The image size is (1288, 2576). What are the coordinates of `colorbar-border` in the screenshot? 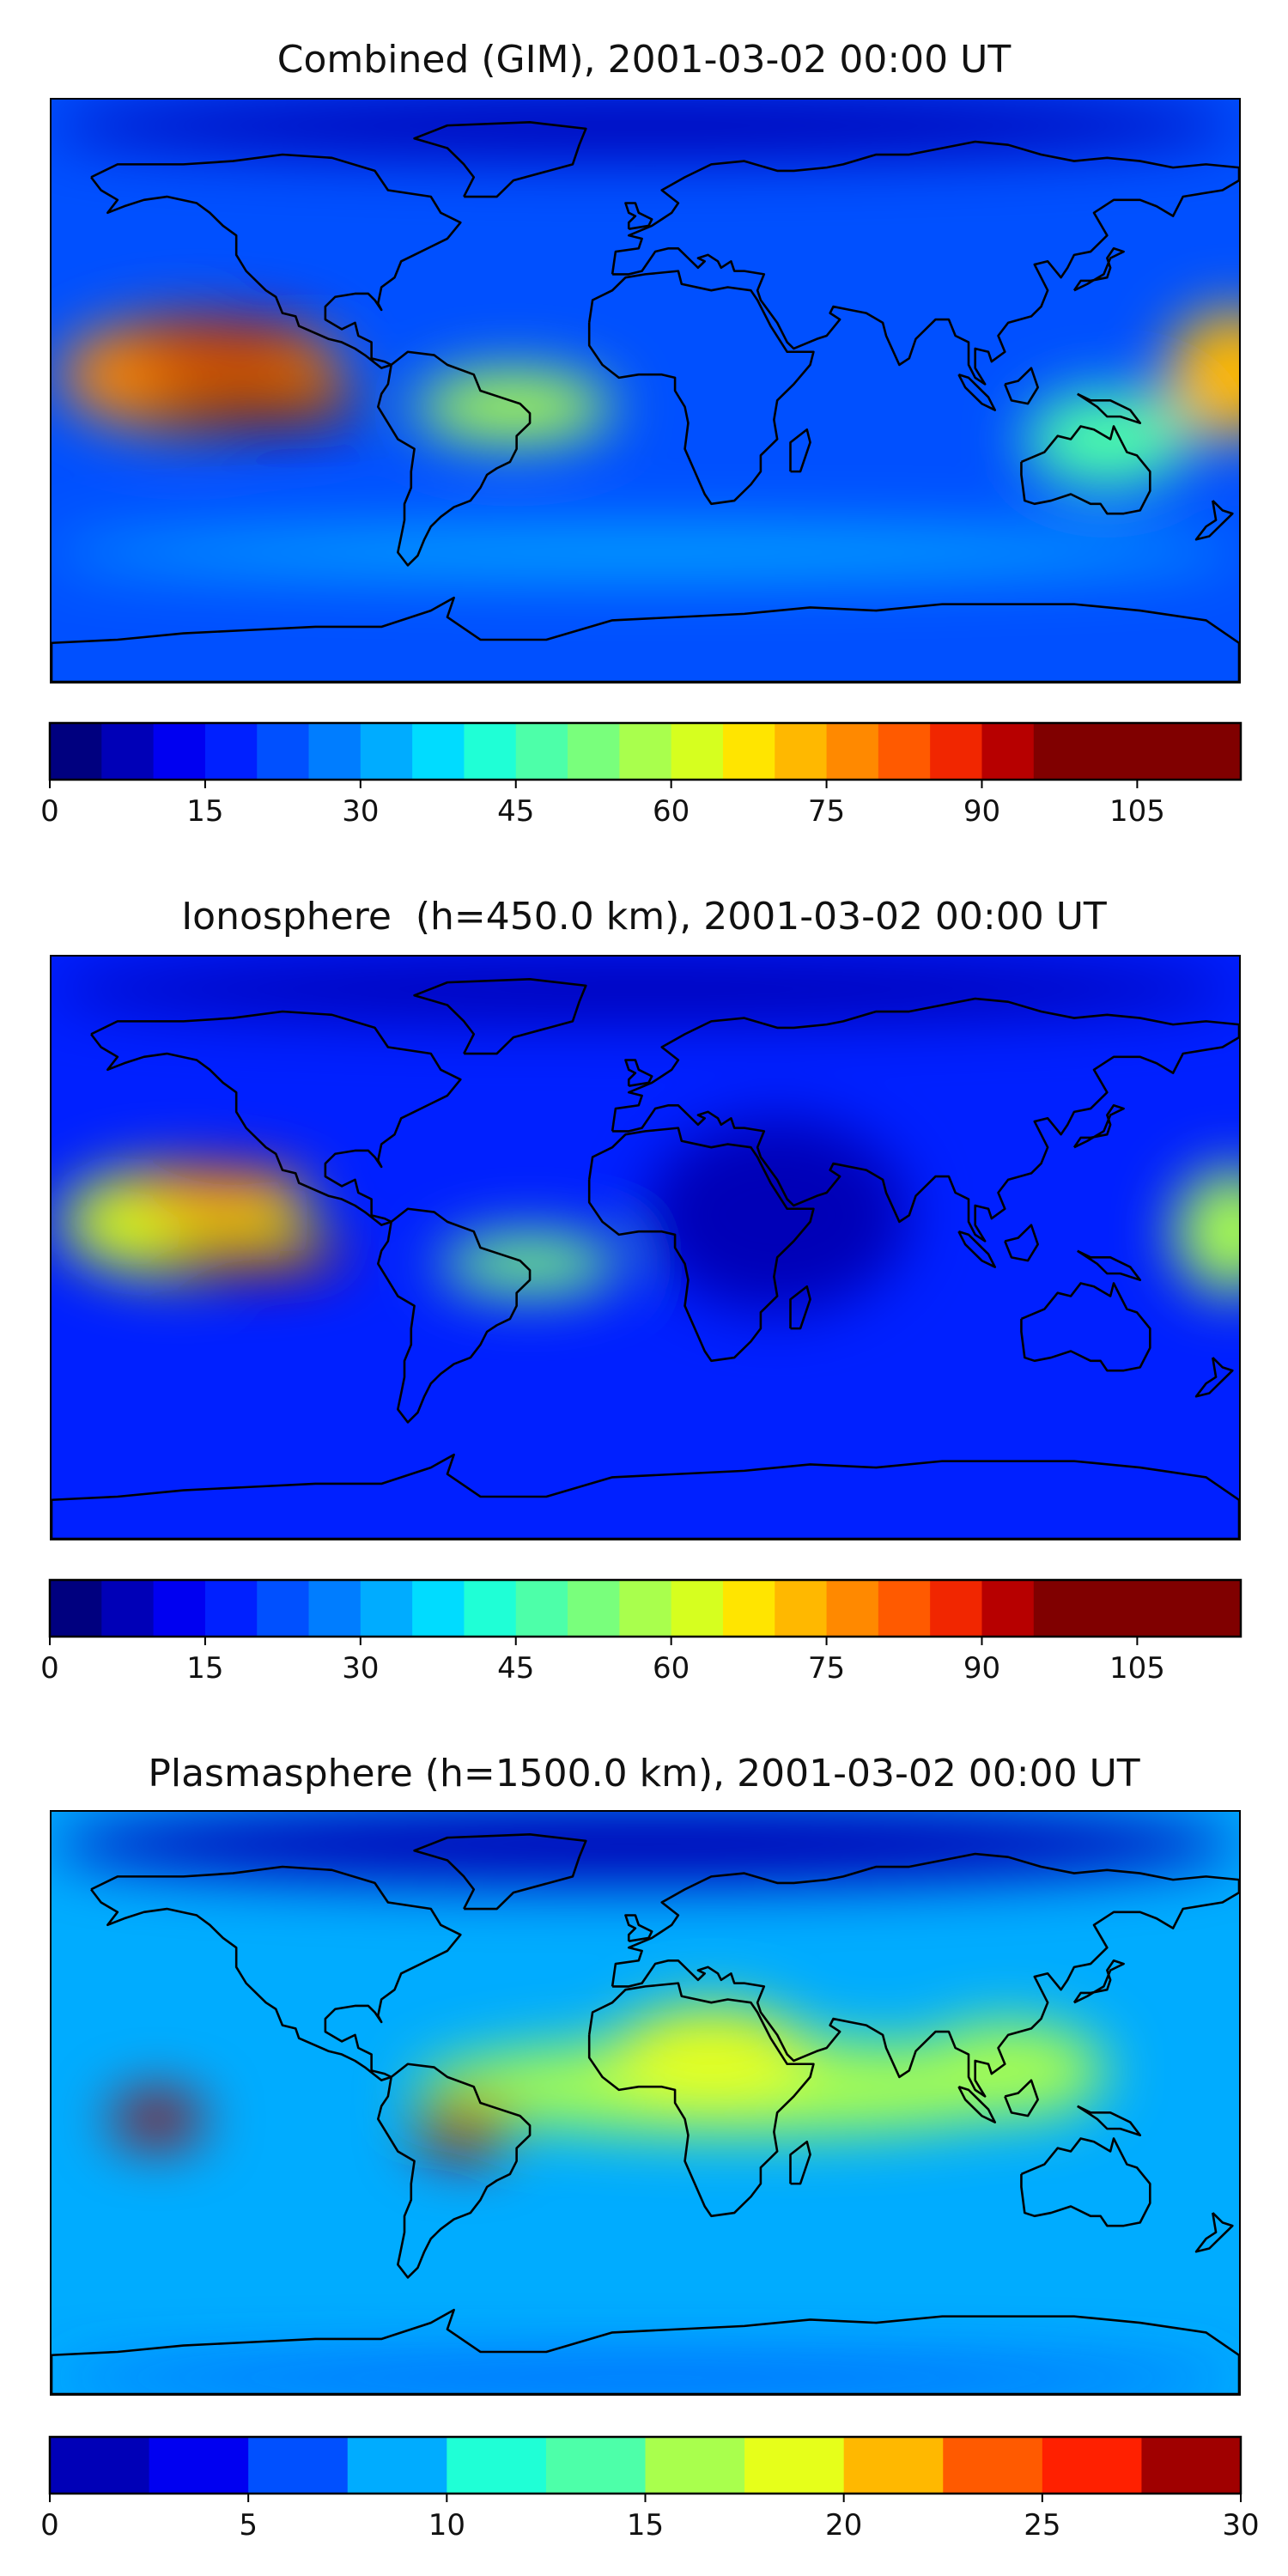 It's located at (645, 1608).